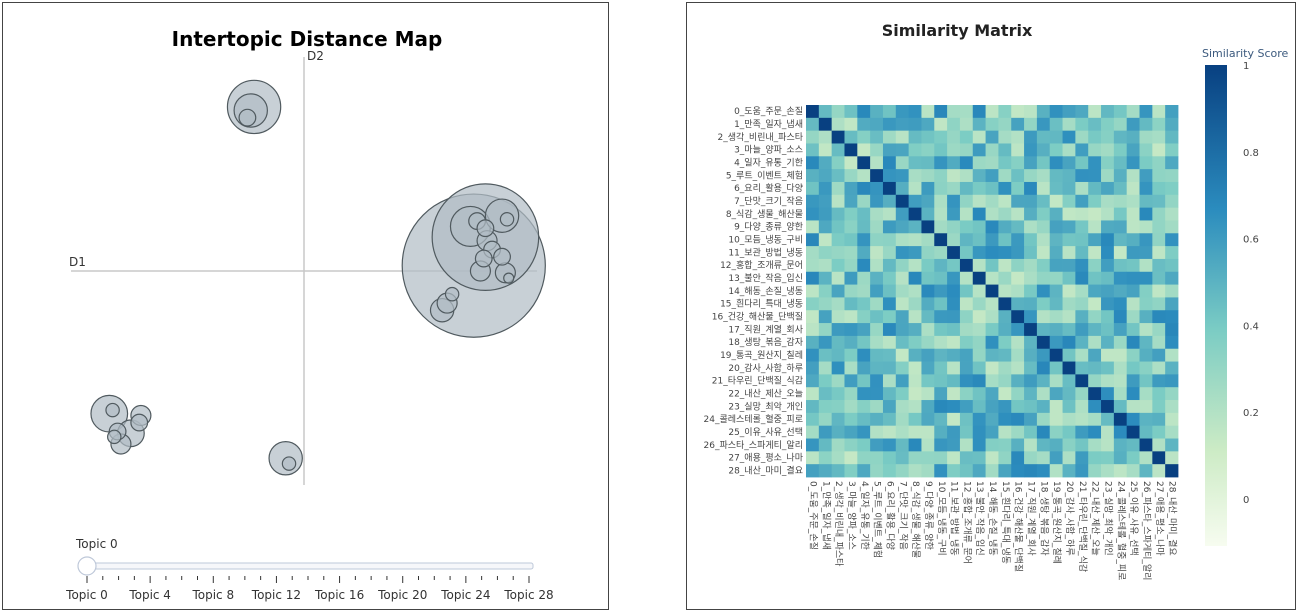  I want to click on heatmap-col-label: 4_일자_유통_기한, so click(864, 515).